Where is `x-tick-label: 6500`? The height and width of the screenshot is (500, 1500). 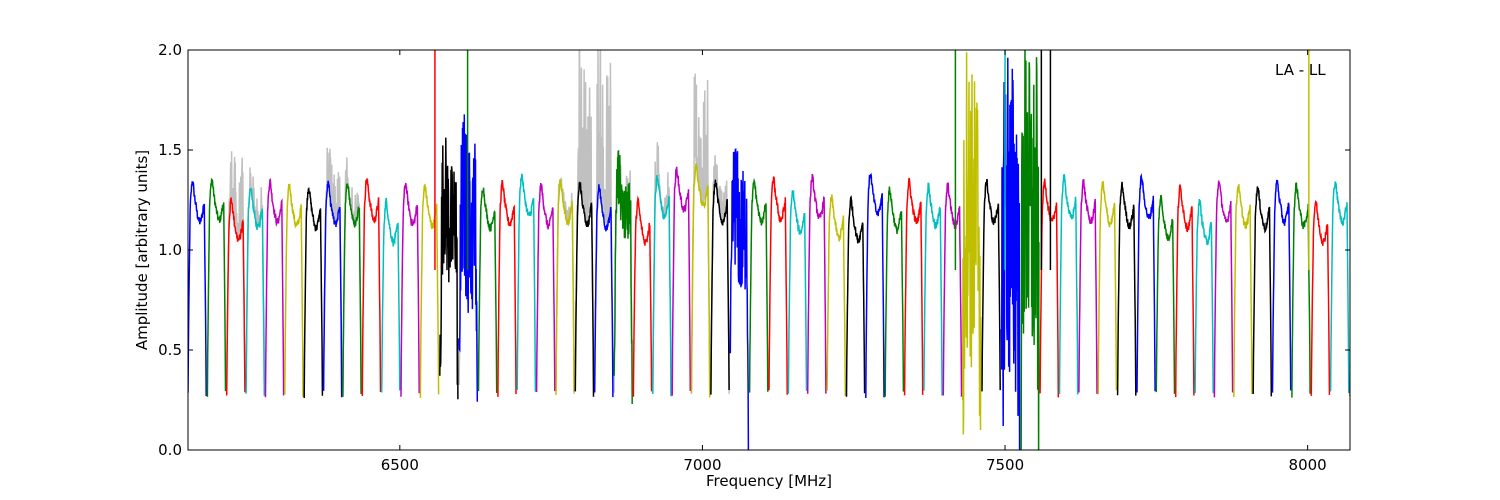 x-tick-label: 6500 is located at coordinates (400, 465).